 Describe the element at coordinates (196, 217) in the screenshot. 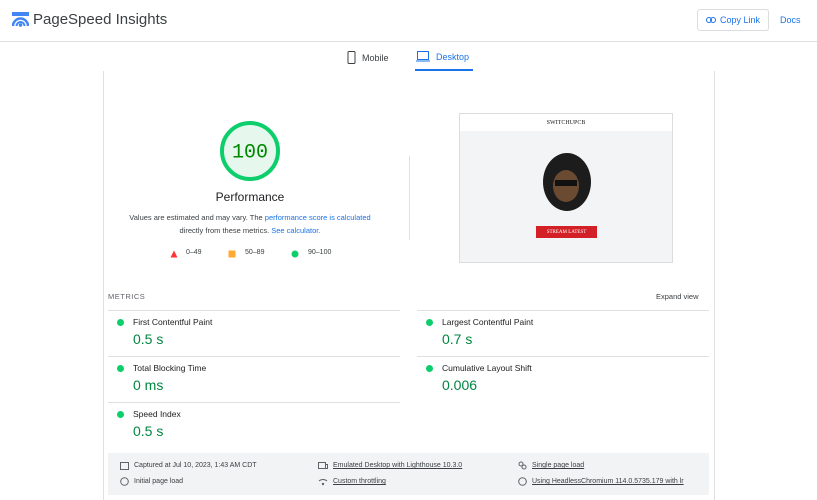

I see `note-text: Values are estimated and may vary. The` at that location.